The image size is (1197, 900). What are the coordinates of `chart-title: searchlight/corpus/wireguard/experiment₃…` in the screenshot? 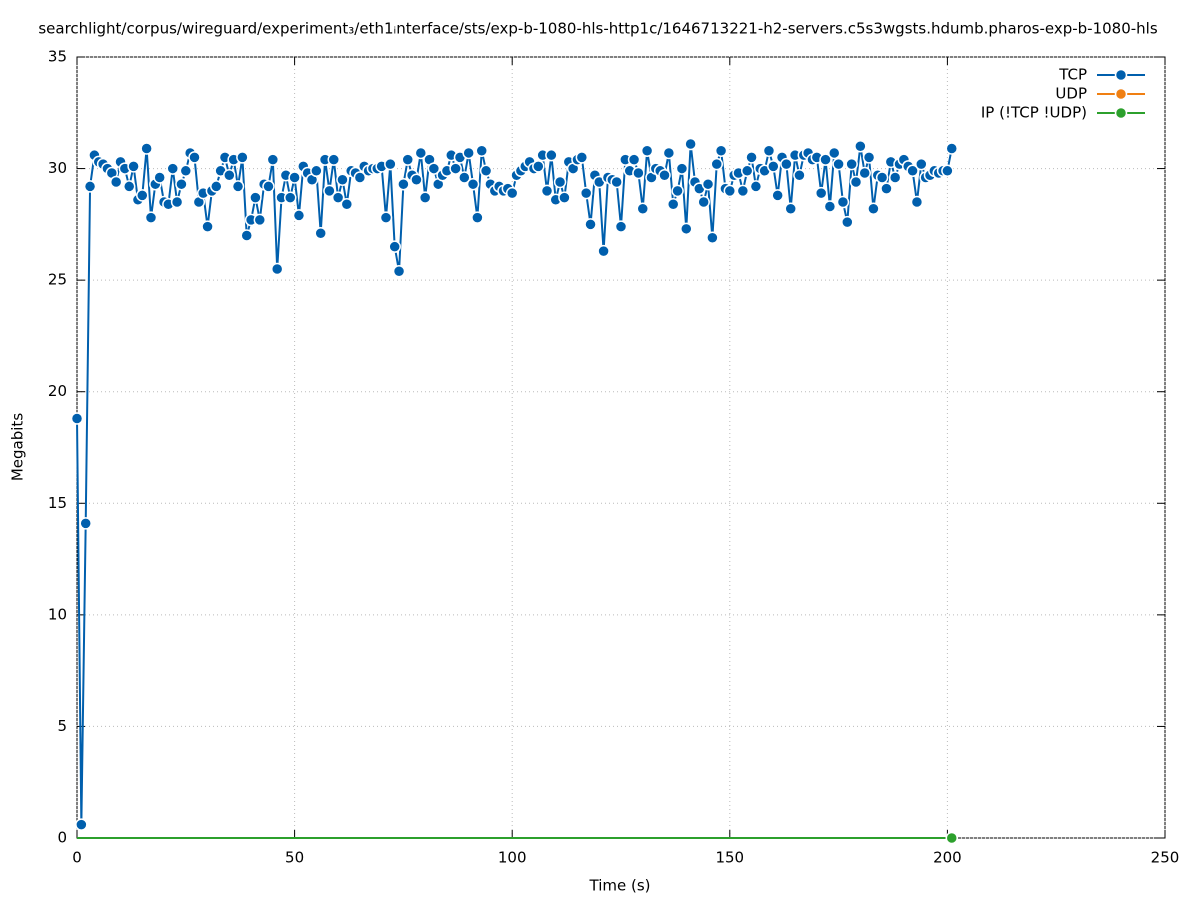 It's located at (598, 29).